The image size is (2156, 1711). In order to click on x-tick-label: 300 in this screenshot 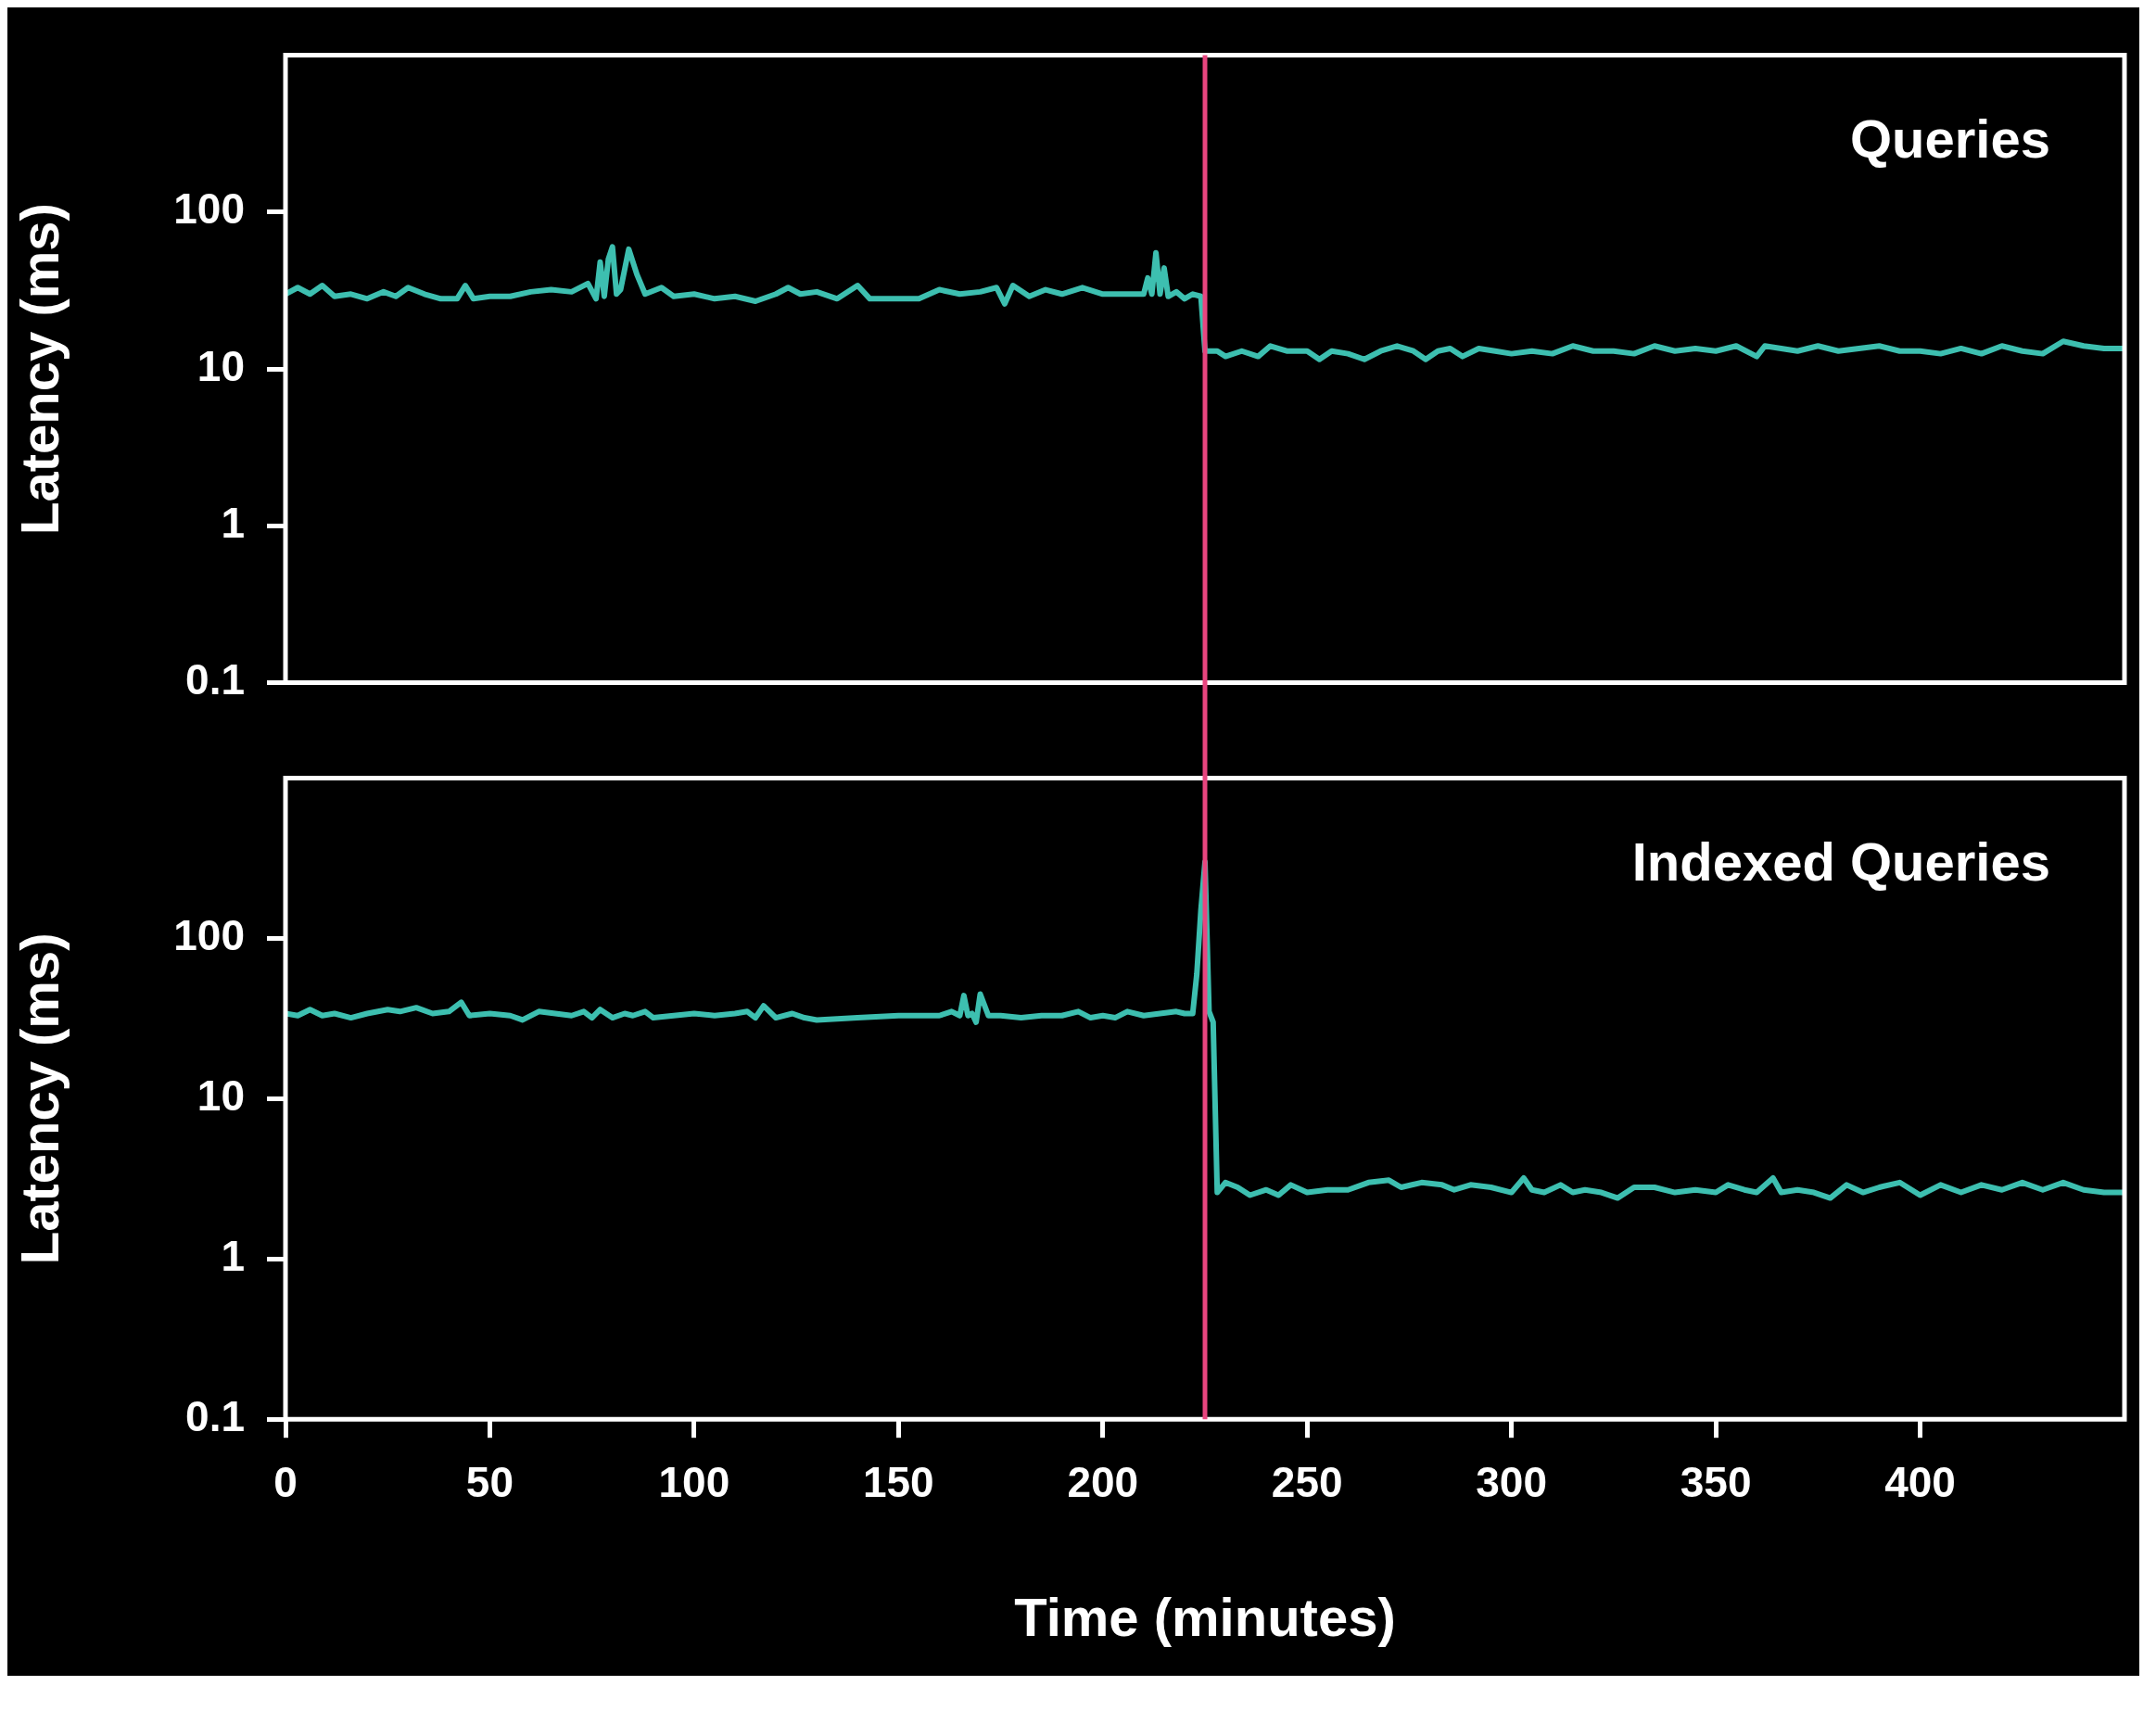, I will do `click(1512, 1482)`.